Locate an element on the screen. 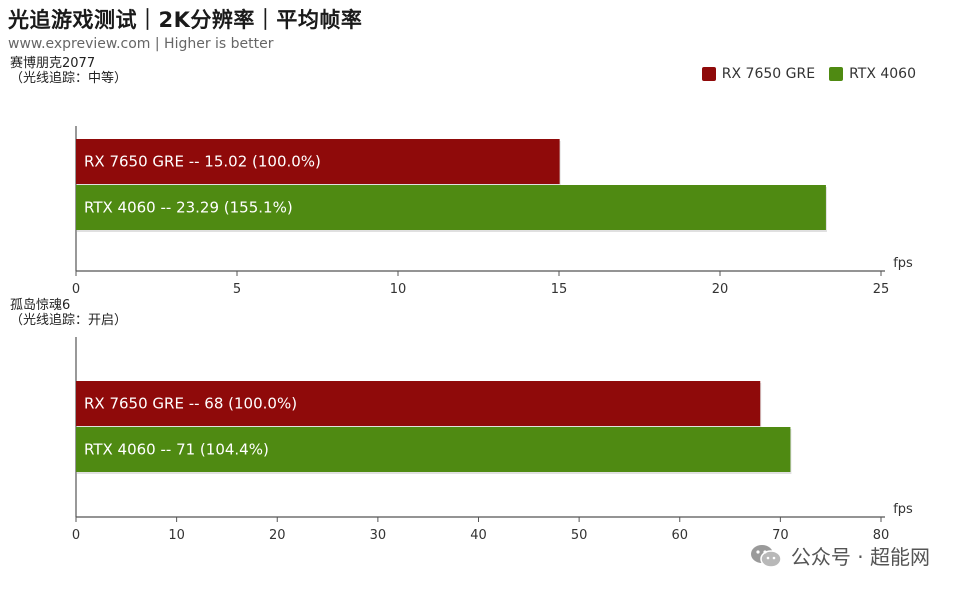 The width and height of the screenshot is (960, 596). x-tick-label: 30 is located at coordinates (378, 535).